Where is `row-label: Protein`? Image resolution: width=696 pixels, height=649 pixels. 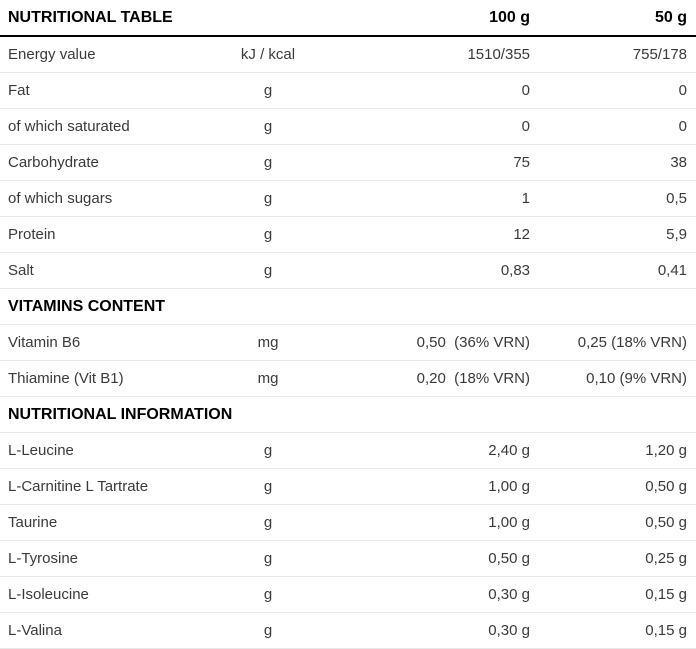 row-label: Protein is located at coordinates (95, 234).